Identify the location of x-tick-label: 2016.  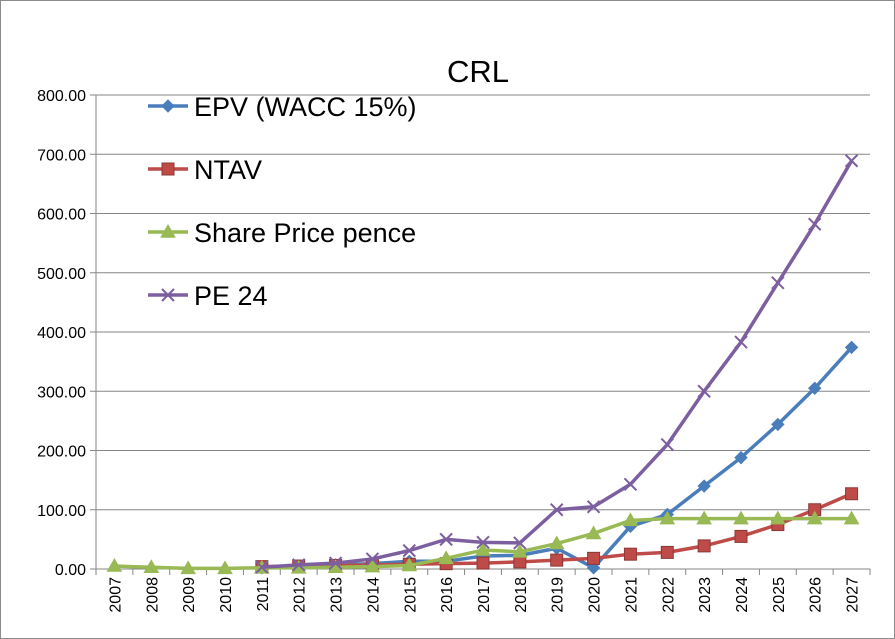
(447, 595).